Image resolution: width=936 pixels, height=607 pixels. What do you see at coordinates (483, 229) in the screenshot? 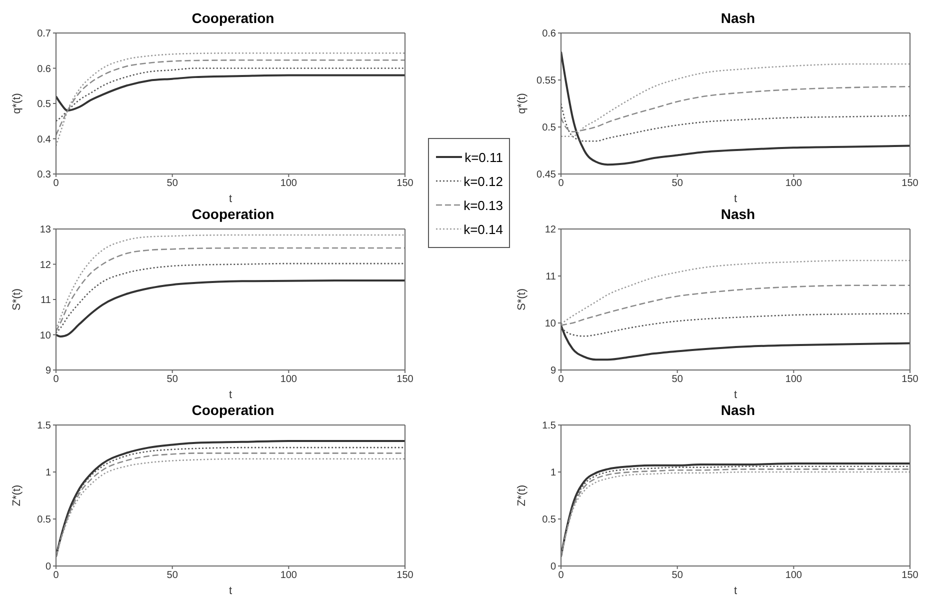
I see `legend-label: k=0.14` at bounding box center [483, 229].